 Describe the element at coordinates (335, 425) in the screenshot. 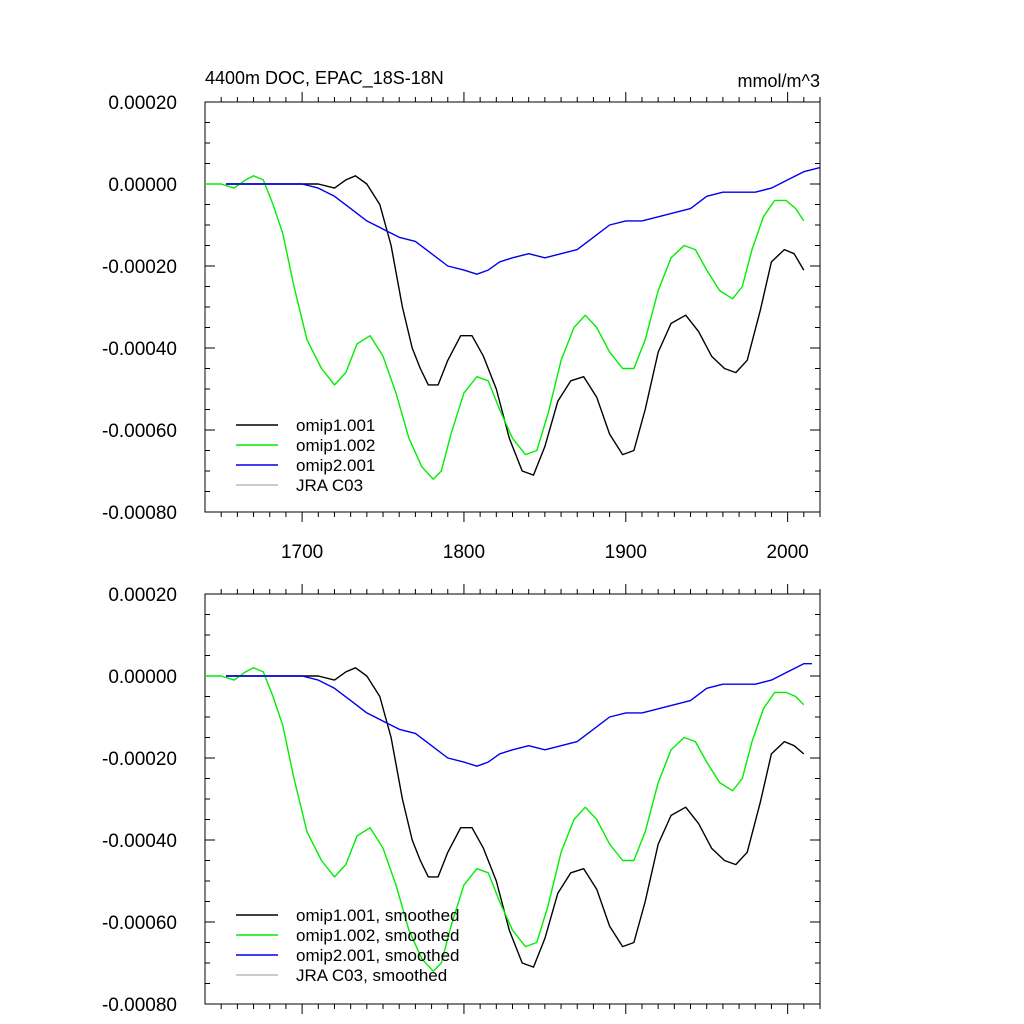

I see `legend-label-0: omip1.001` at that location.